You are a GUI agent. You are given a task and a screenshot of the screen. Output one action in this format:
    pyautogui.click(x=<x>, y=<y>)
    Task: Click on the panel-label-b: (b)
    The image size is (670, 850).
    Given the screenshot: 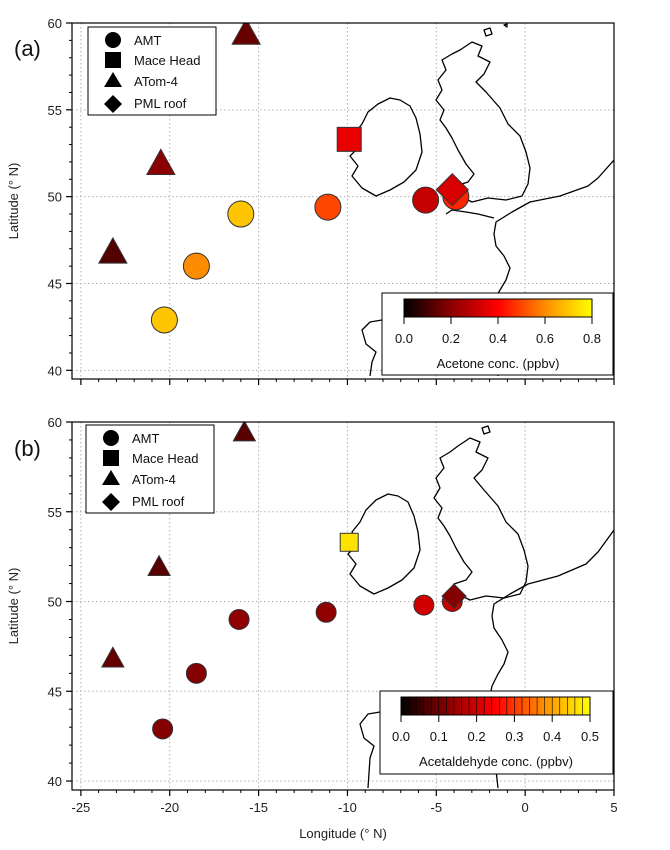 What is the action you would take?
    pyautogui.click(x=27, y=448)
    